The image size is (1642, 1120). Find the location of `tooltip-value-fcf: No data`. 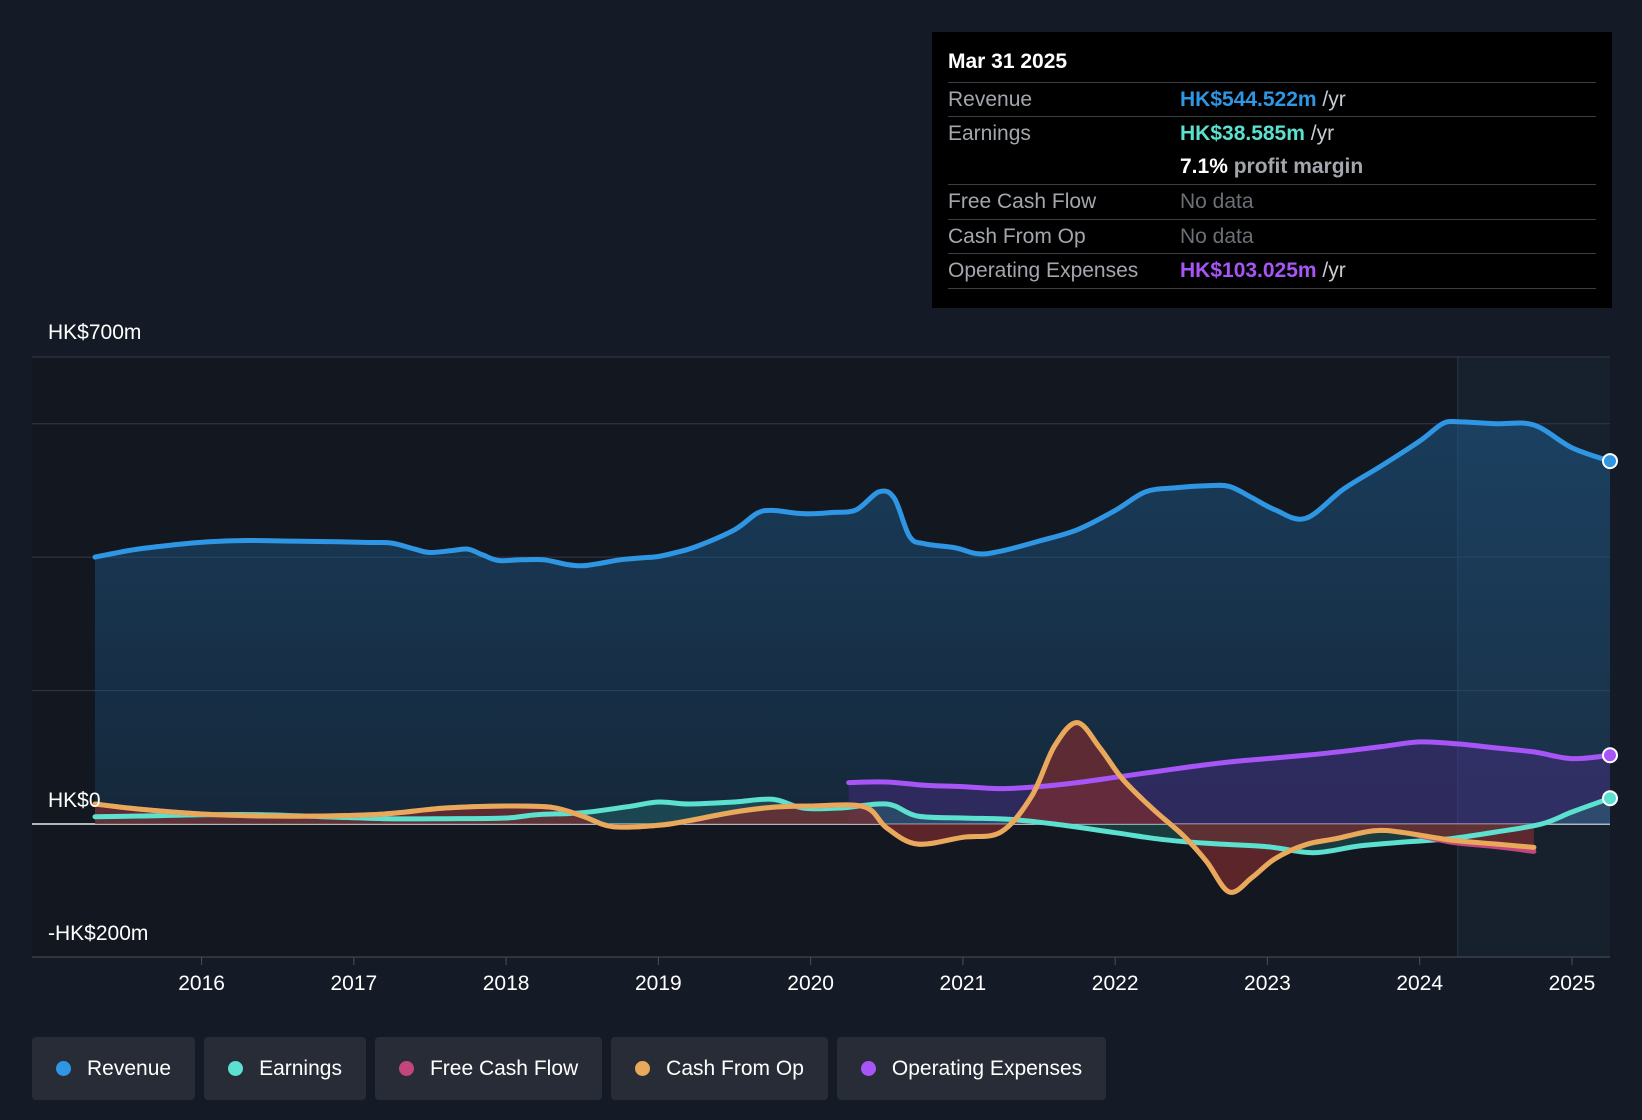

tooltip-value-fcf: No data is located at coordinates (1217, 201).